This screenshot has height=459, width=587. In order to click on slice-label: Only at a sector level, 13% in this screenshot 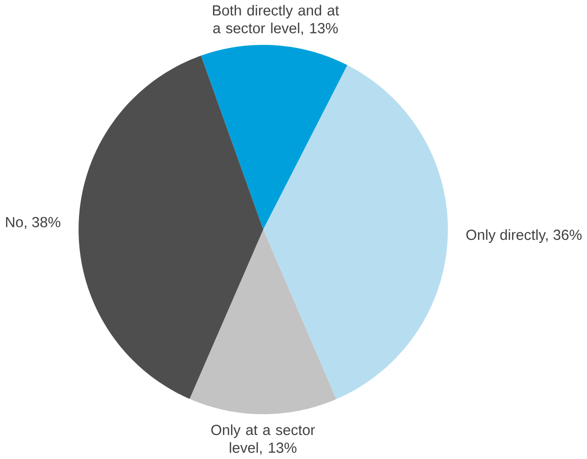, I will do `click(263, 439)`.